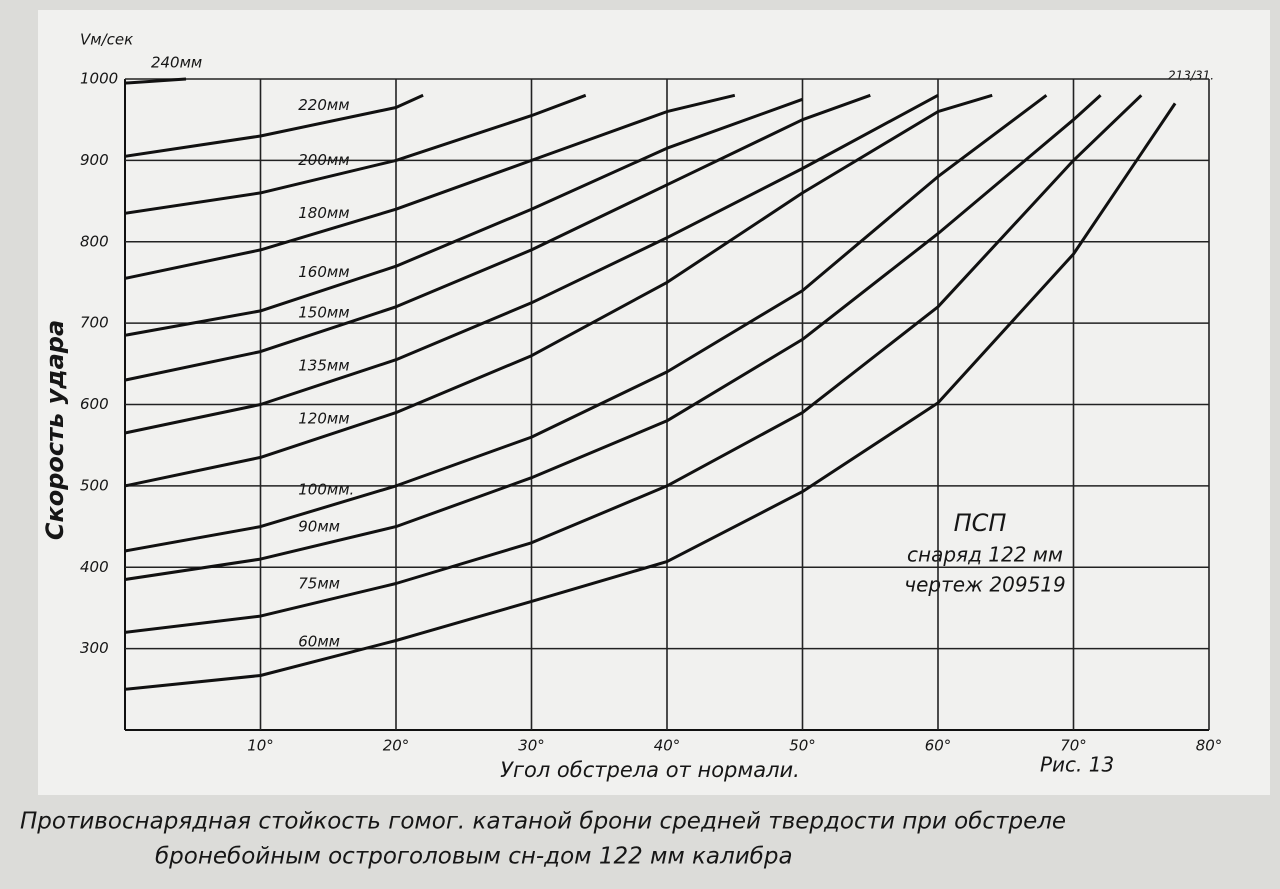  I want to click on annotation: ПСП, so click(980, 523).